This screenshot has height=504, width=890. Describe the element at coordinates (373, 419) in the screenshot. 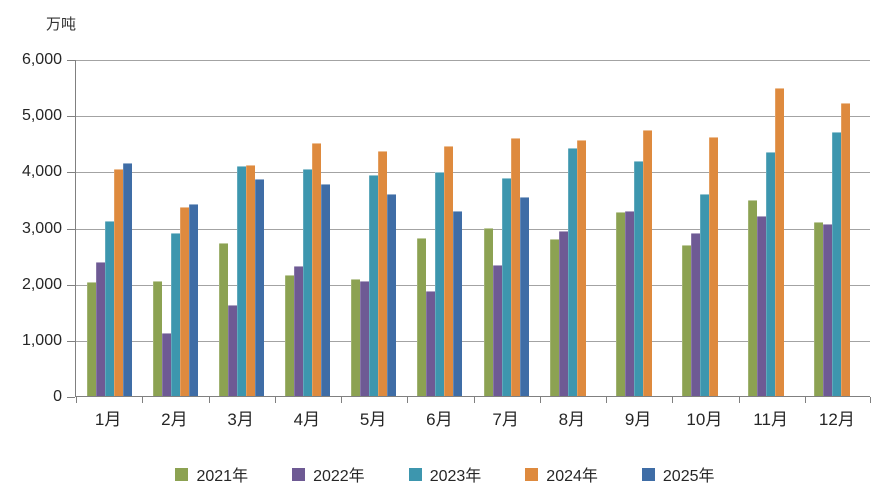

I see `x-axis-tick-label: 5月` at that location.